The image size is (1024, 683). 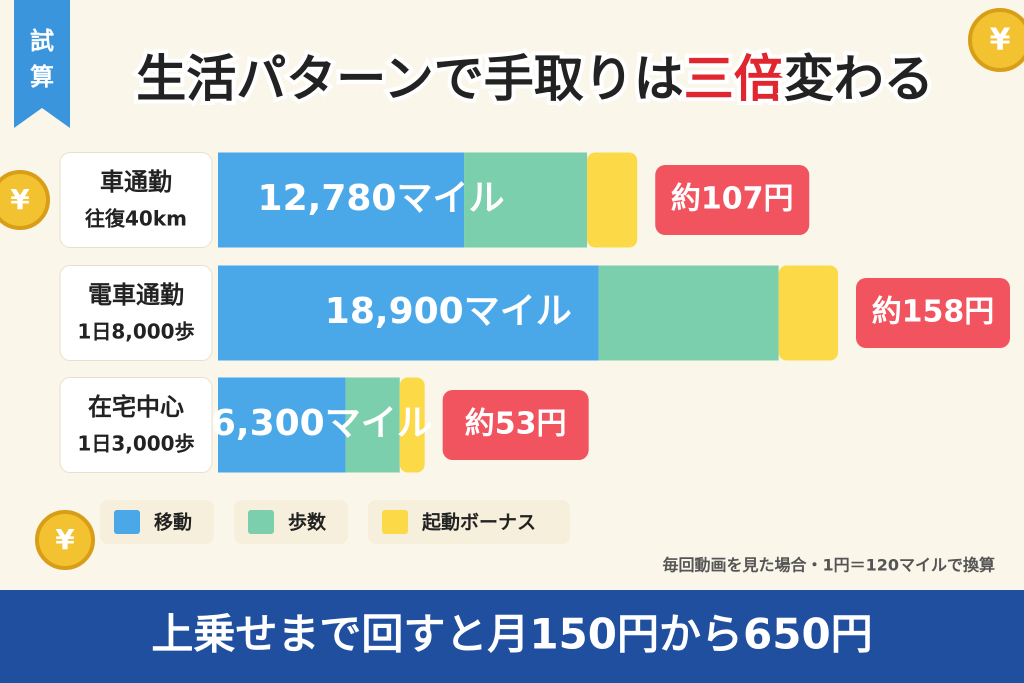 What do you see at coordinates (828, 565) in the screenshot?
I see `note: 毎回動画を見た場合・1円＝120マイルで換算` at bounding box center [828, 565].